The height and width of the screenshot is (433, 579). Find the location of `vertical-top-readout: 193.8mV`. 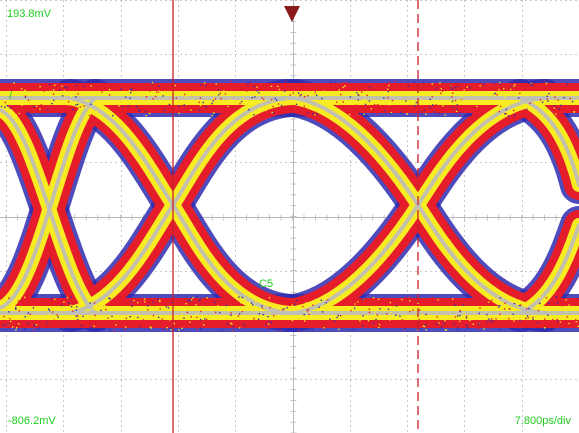

vertical-top-readout: 193.8mV is located at coordinates (29, 14).